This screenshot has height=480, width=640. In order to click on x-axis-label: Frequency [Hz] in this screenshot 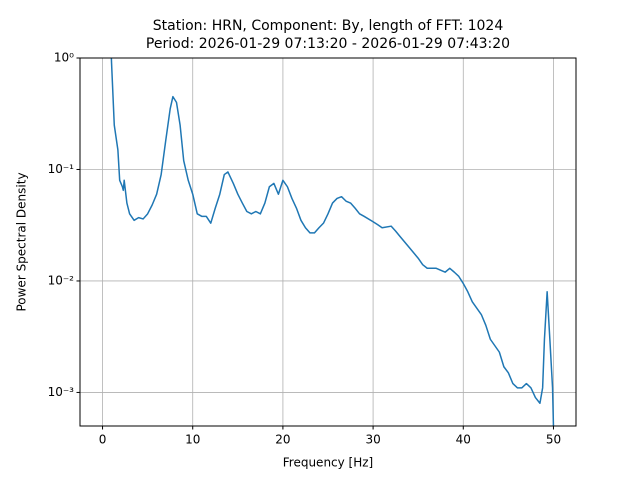, I will do `click(328, 463)`.